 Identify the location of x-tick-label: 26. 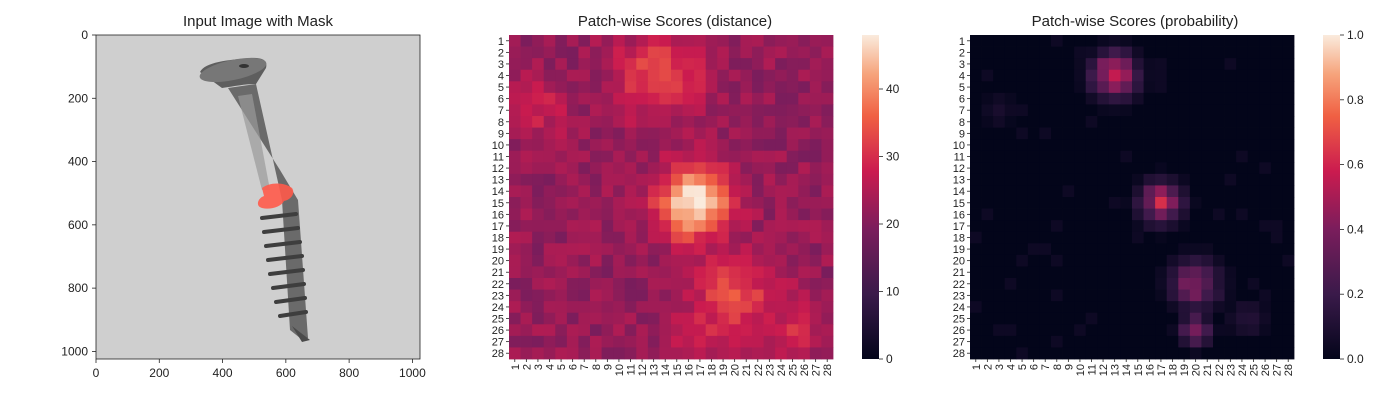
(805, 370).